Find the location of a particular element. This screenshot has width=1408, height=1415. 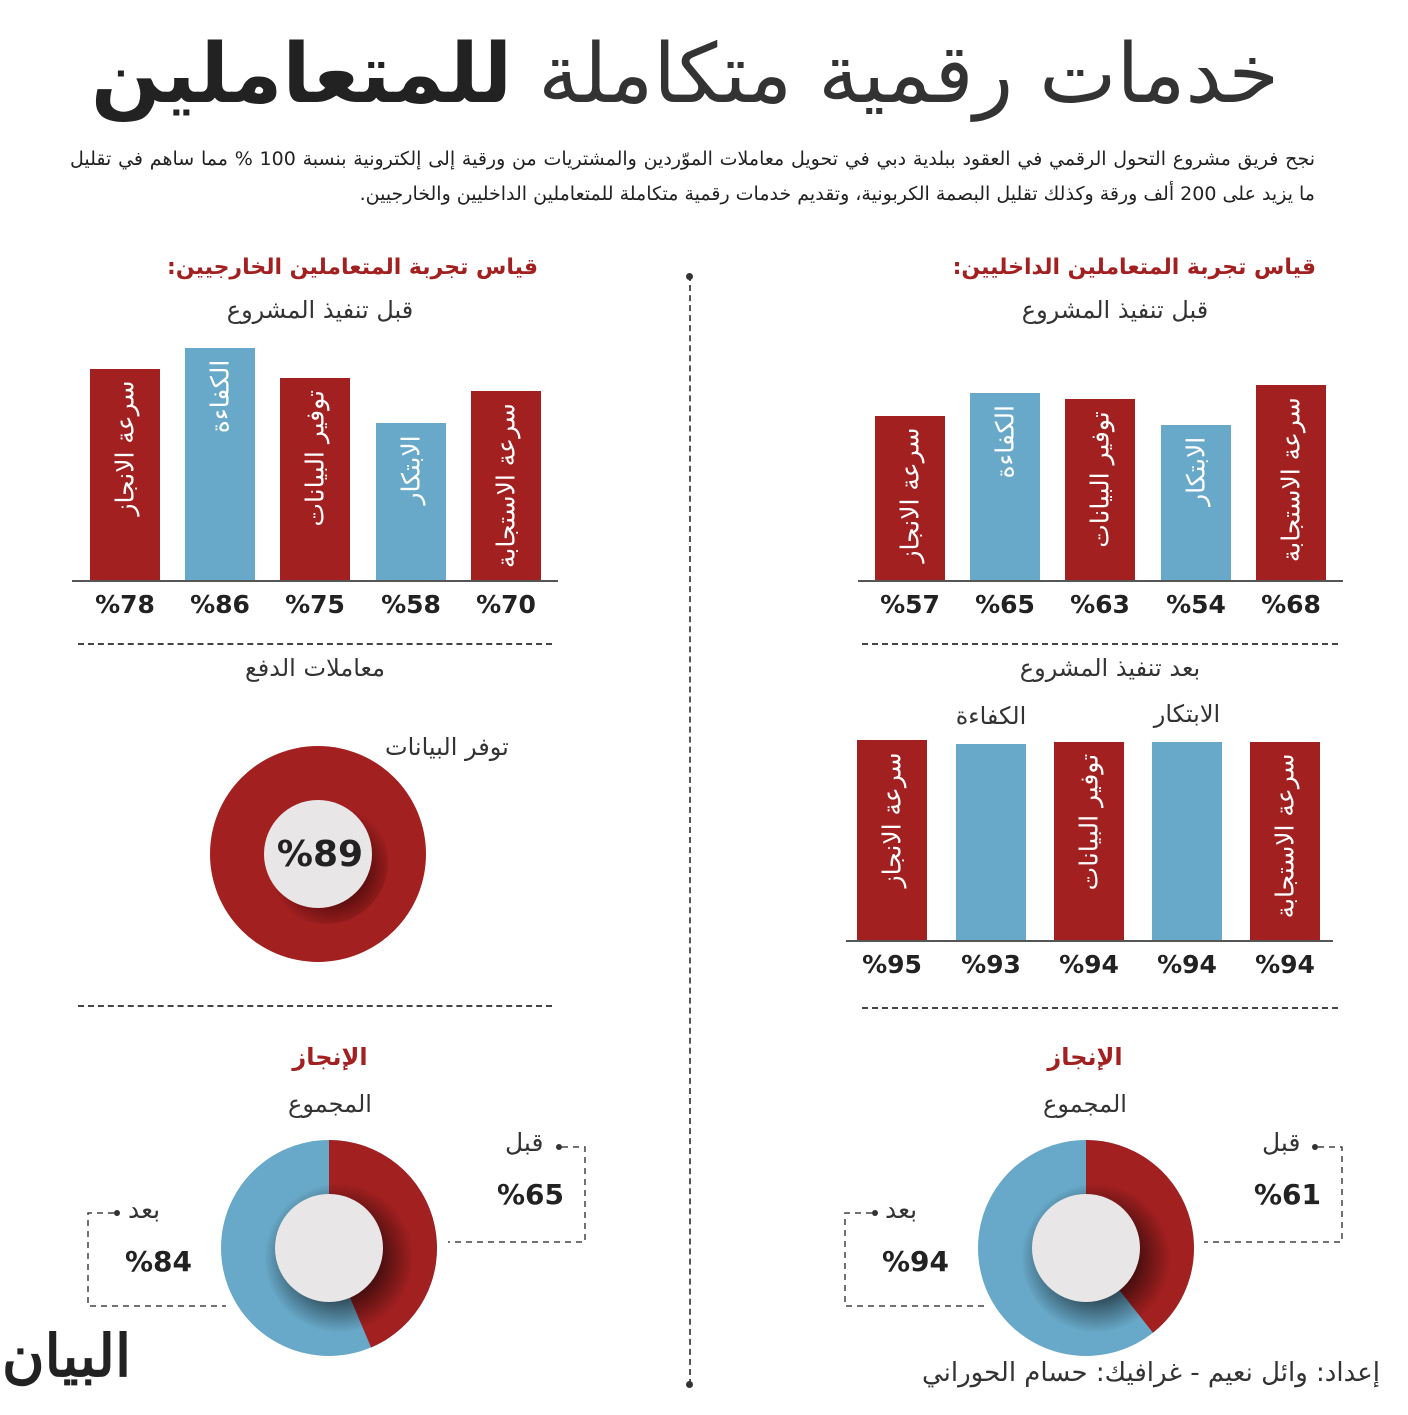

before-value: %61 is located at coordinates (1288, 1194).